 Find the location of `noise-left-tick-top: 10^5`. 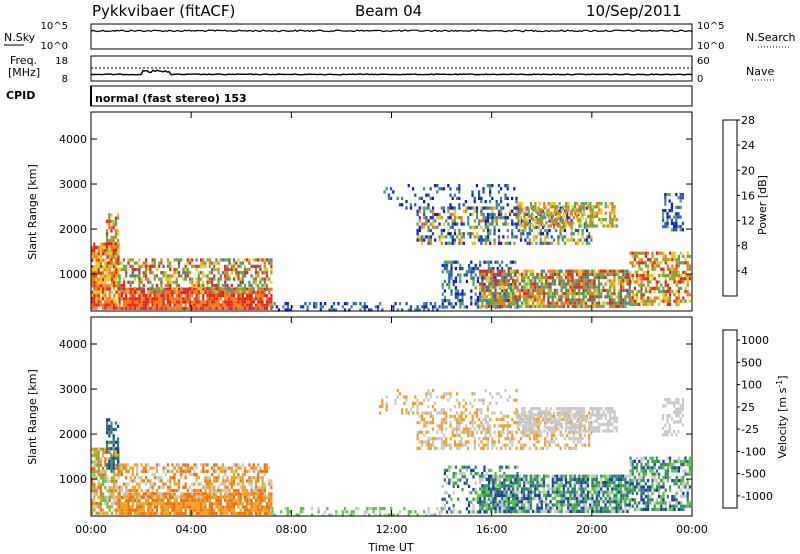

noise-left-tick-top: 10^5 is located at coordinates (54, 26).